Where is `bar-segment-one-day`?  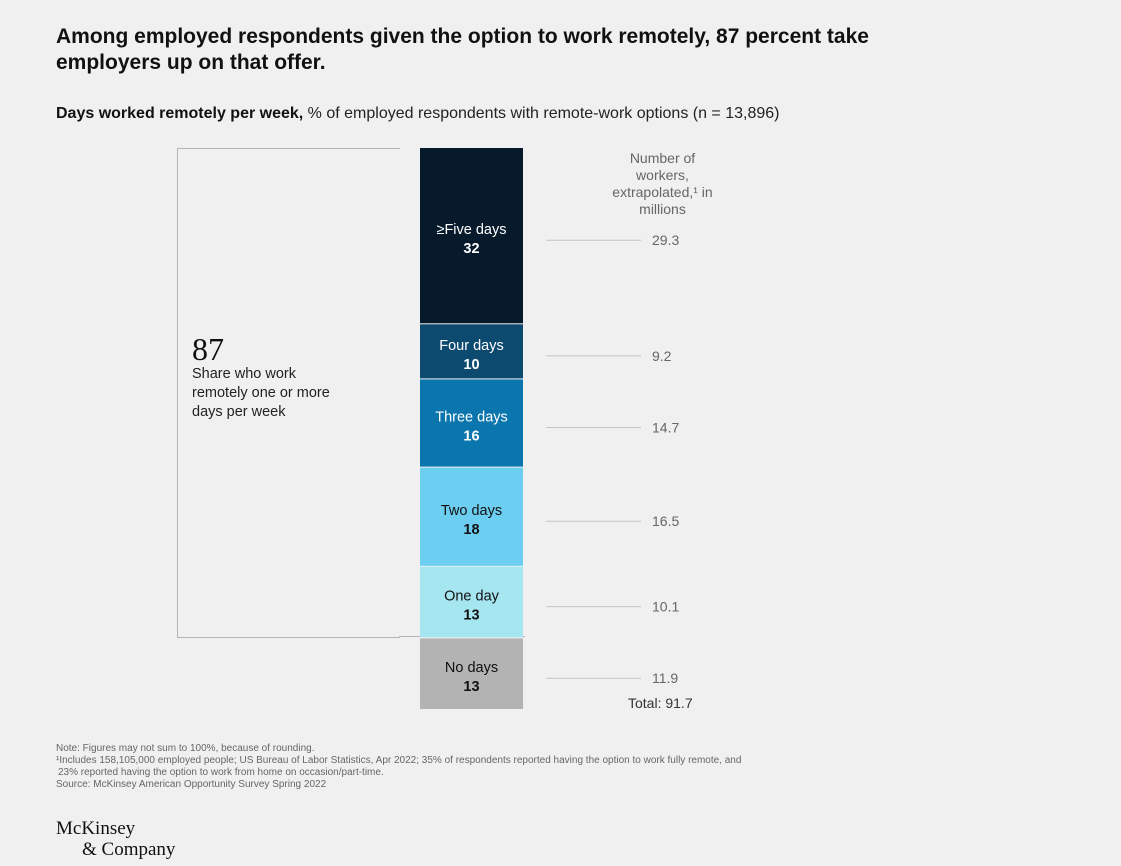 bar-segment-one-day is located at coordinates (471, 602).